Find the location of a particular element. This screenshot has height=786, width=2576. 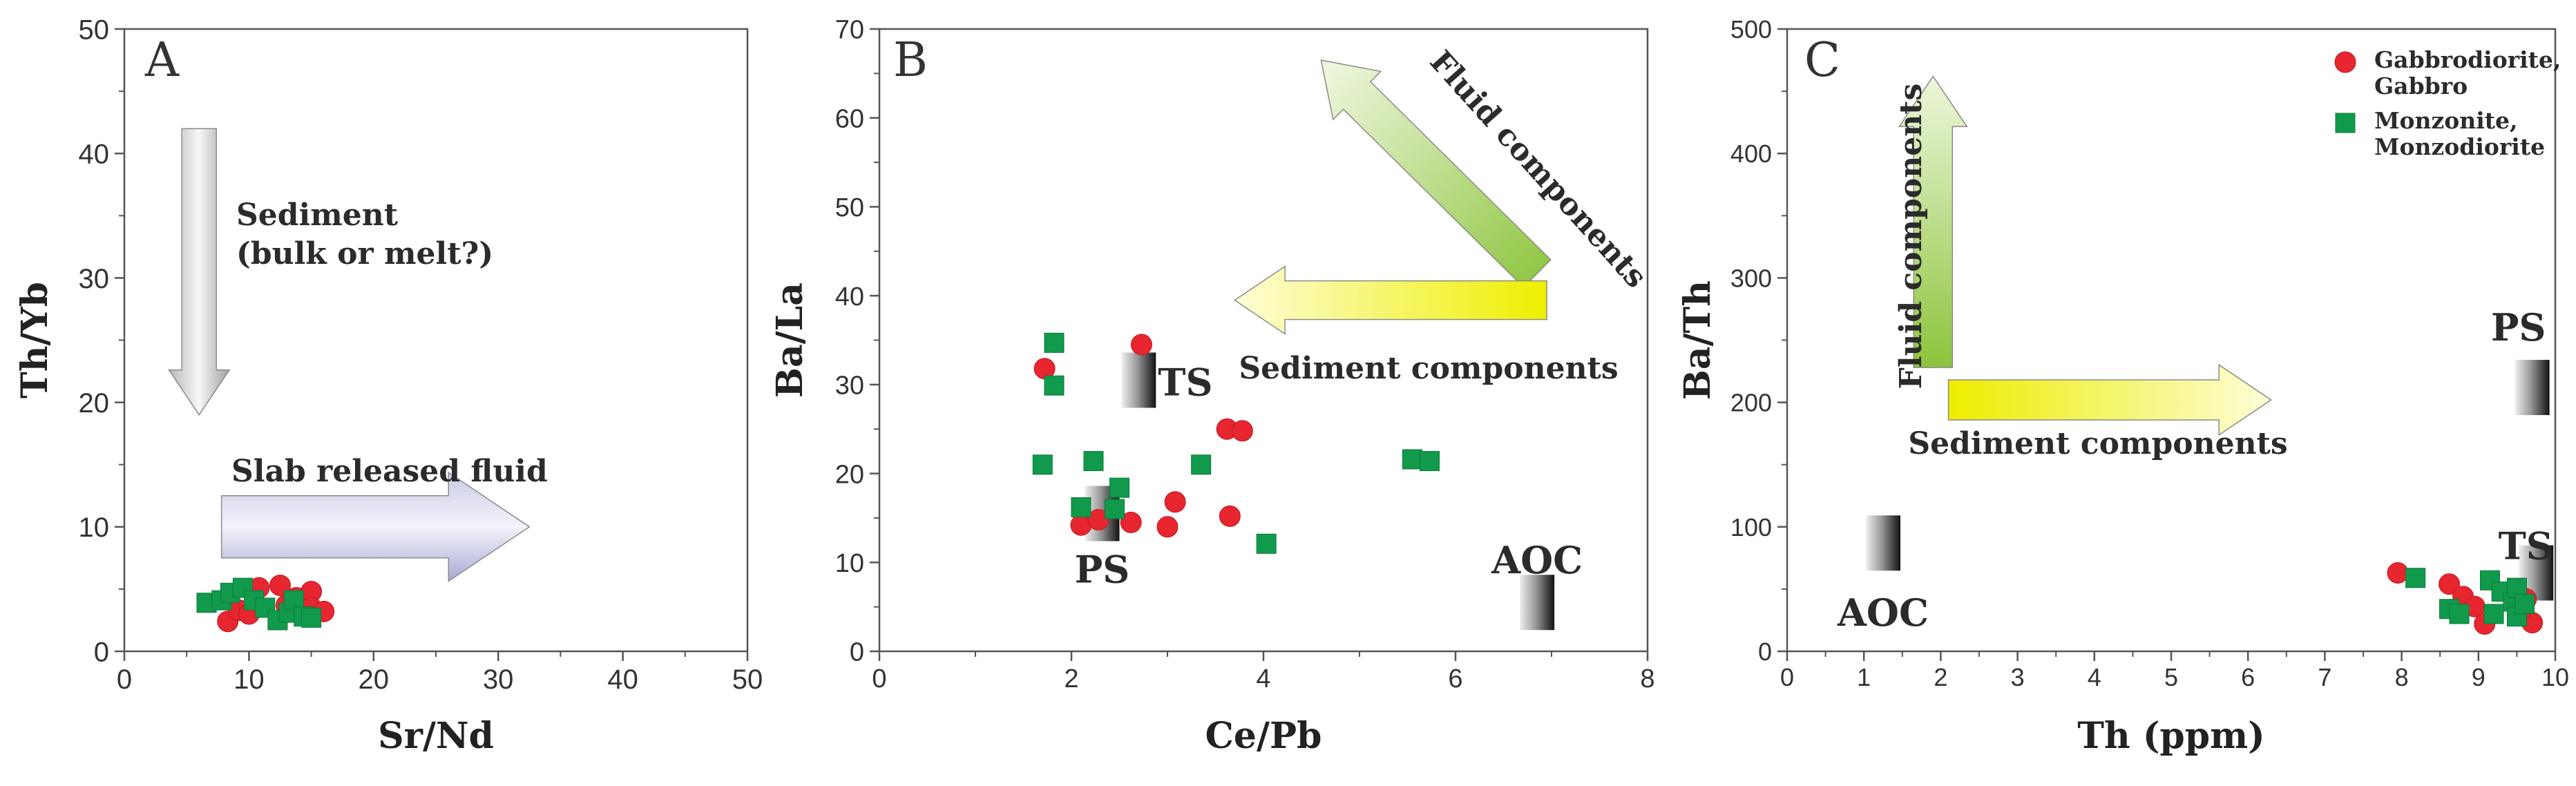

x-axis-label: Sr/Nd is located at coordinates (436, 736).